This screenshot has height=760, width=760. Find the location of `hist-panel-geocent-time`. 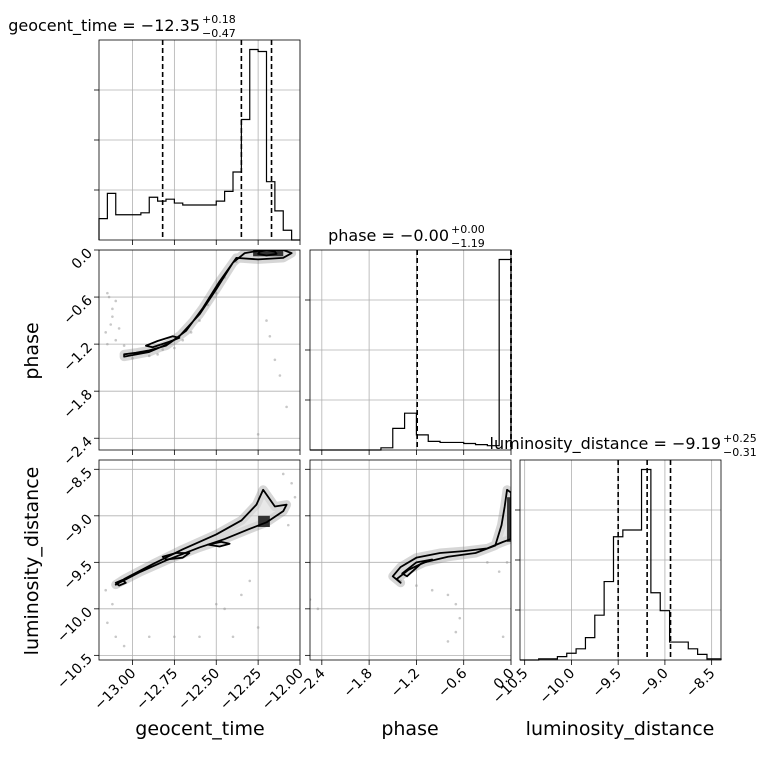

hist-panel-geocent-time is located at coordinates (197, 142).